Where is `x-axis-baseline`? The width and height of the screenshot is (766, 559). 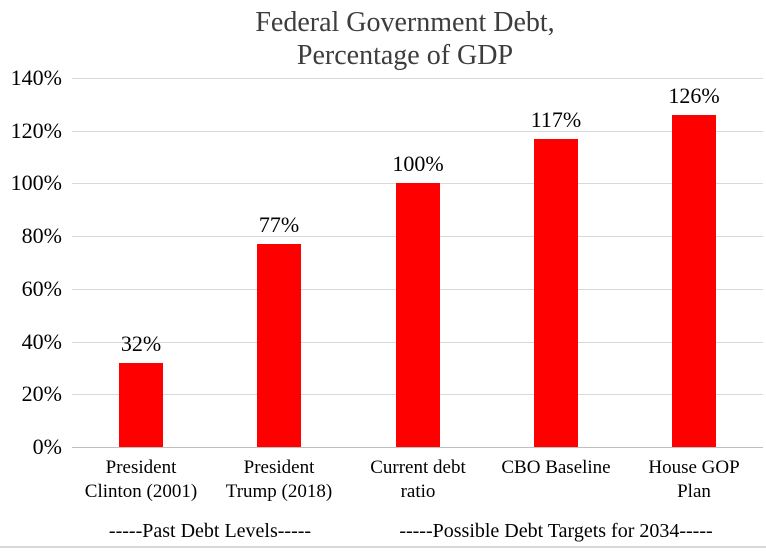 x-axis-baseline is located at coordinates (417, 447).